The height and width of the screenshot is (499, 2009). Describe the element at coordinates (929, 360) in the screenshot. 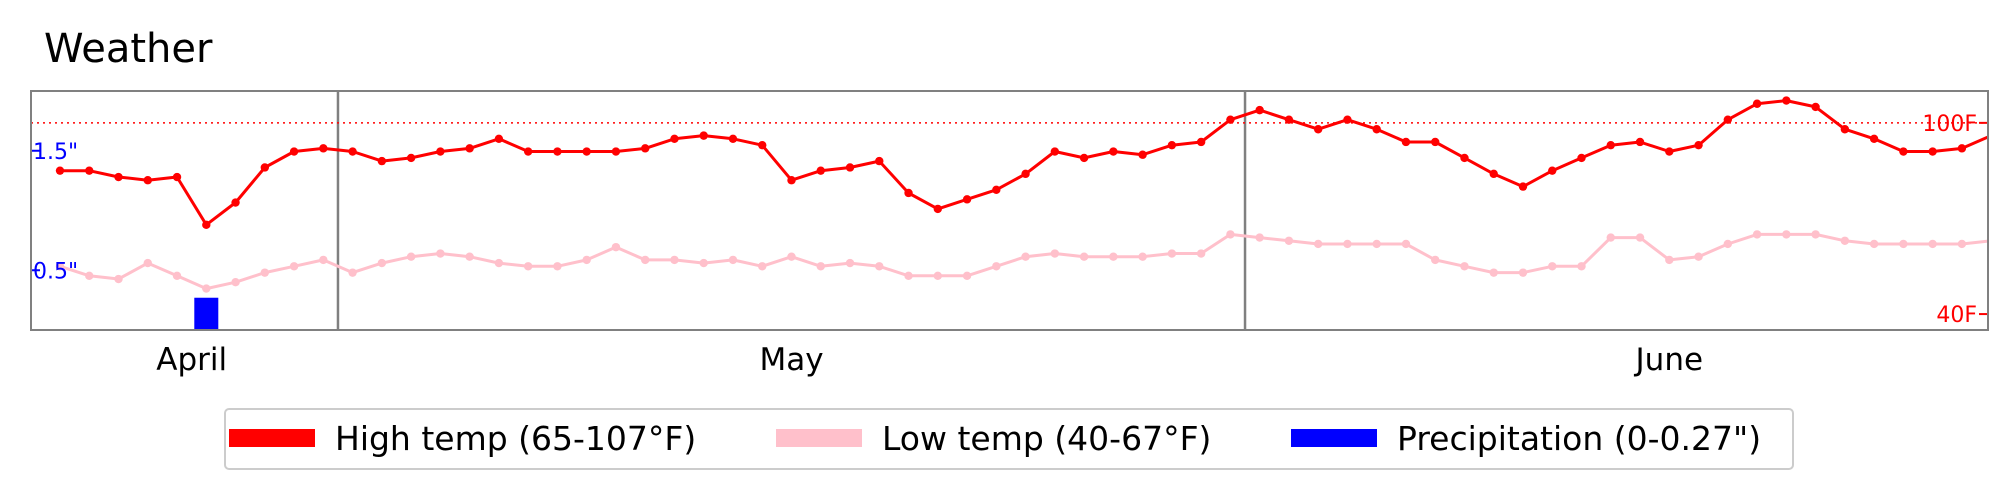

I see `month-labels: April May June` at that location.